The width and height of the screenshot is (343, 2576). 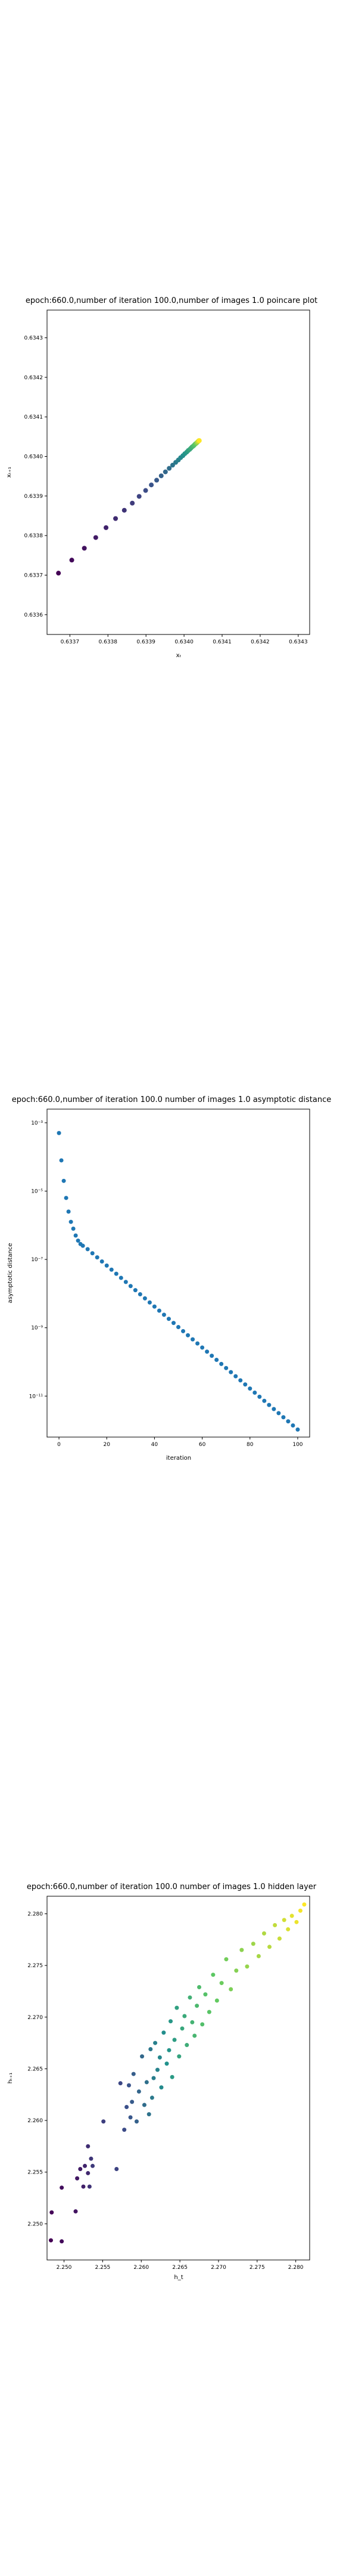 I want to click on x-tick-label: 0.6337, so click(x=71, y=642).